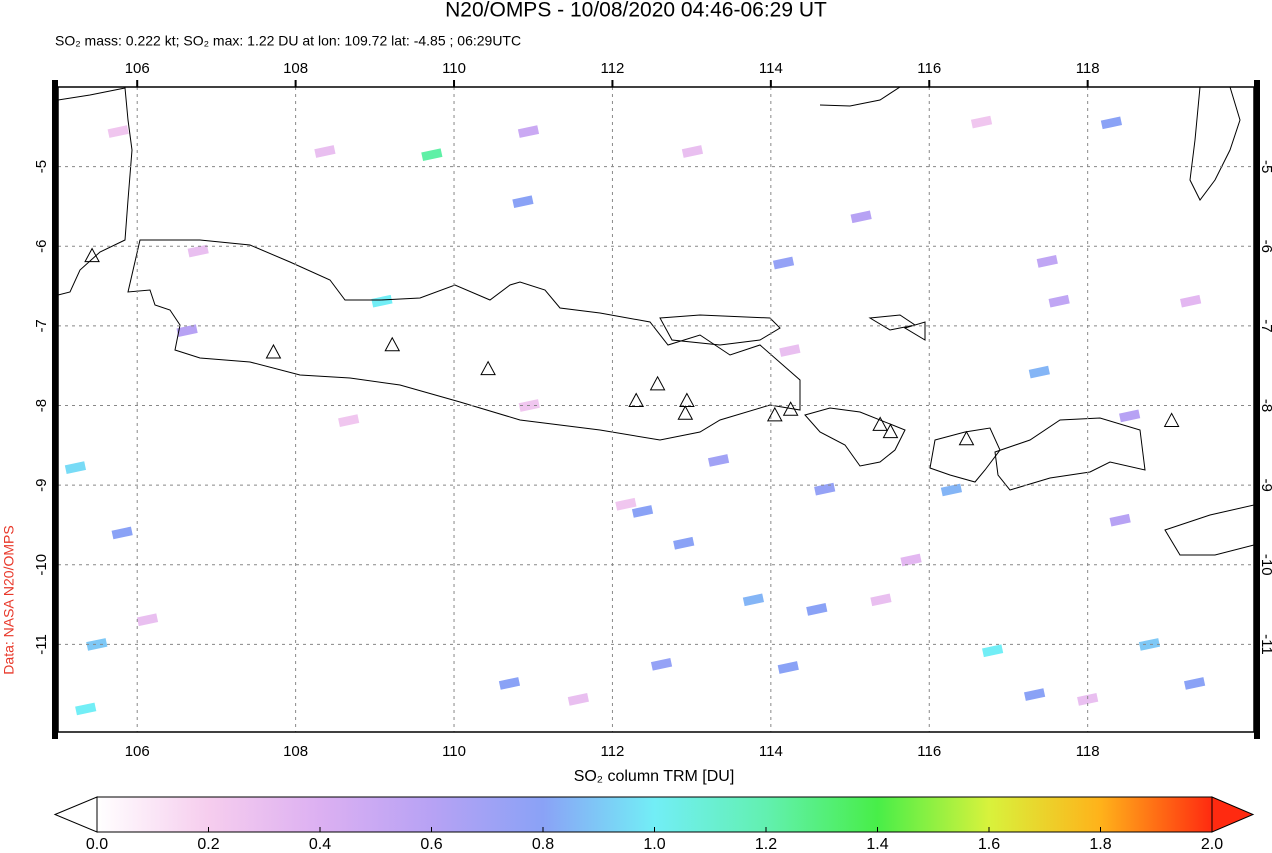 The height and width of the screenshot is (853, 1272). I want to click on colorbar-over, so click(1233, 814).